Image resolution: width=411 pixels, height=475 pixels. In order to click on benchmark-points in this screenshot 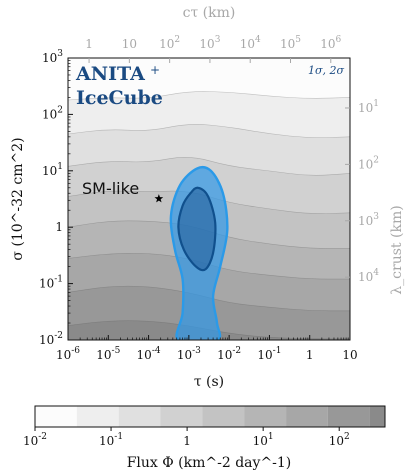, I will do `click(159, 198)`.